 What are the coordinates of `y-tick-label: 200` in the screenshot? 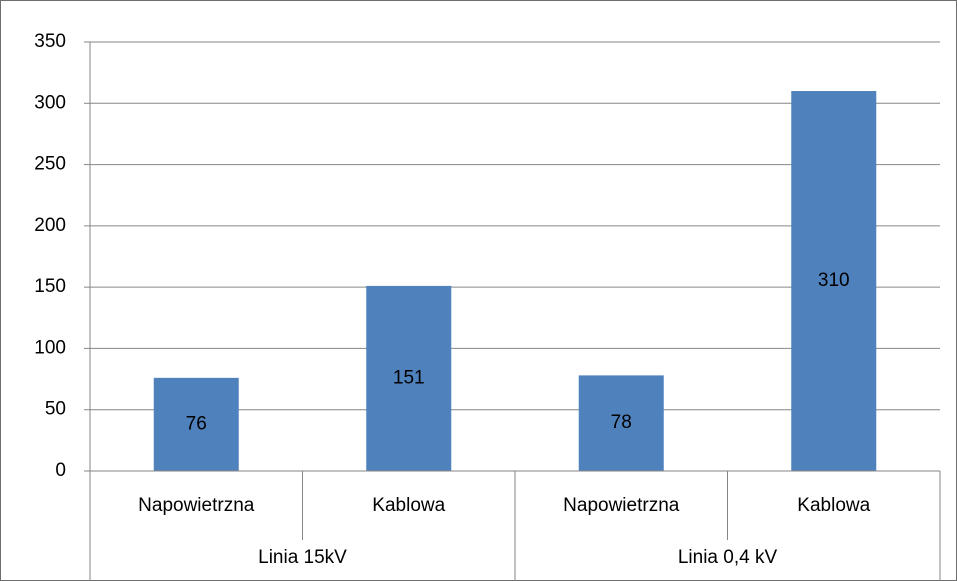 It's located at (50, 225).